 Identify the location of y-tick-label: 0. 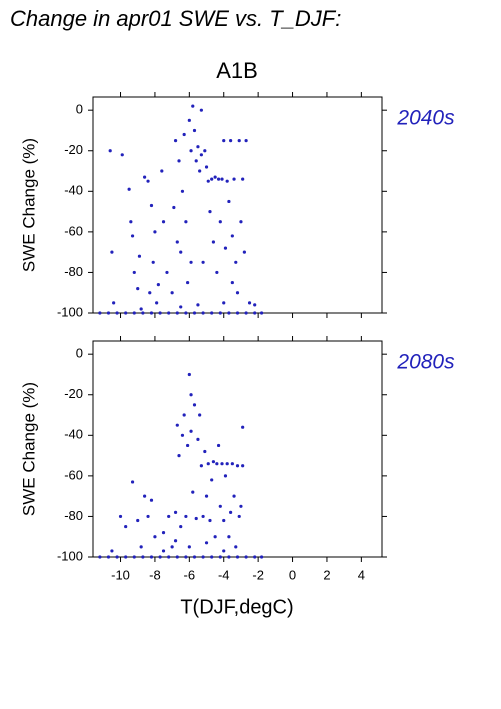
(79, 109).